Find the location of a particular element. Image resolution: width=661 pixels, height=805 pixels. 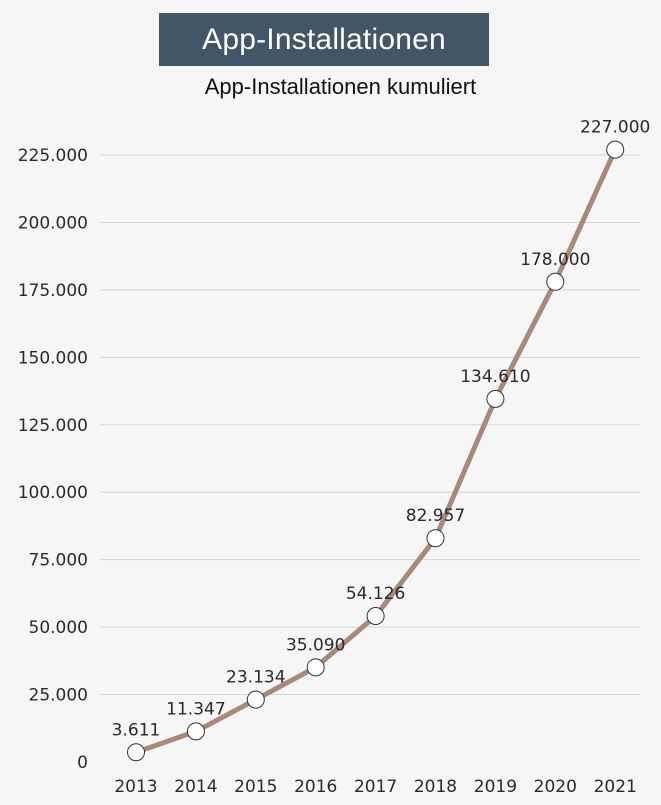

y-tick-label: 75.000 is located at coordinates (58, 561).